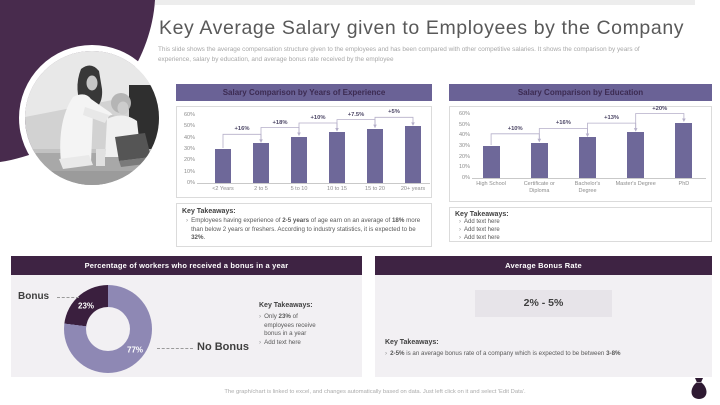 This screenshot has height=405, width=720. What do you see at coordinates (223, 347) in the screenshot?
I see `nobonus-slice-label: No Bonus` at bounding box center [223, 347].